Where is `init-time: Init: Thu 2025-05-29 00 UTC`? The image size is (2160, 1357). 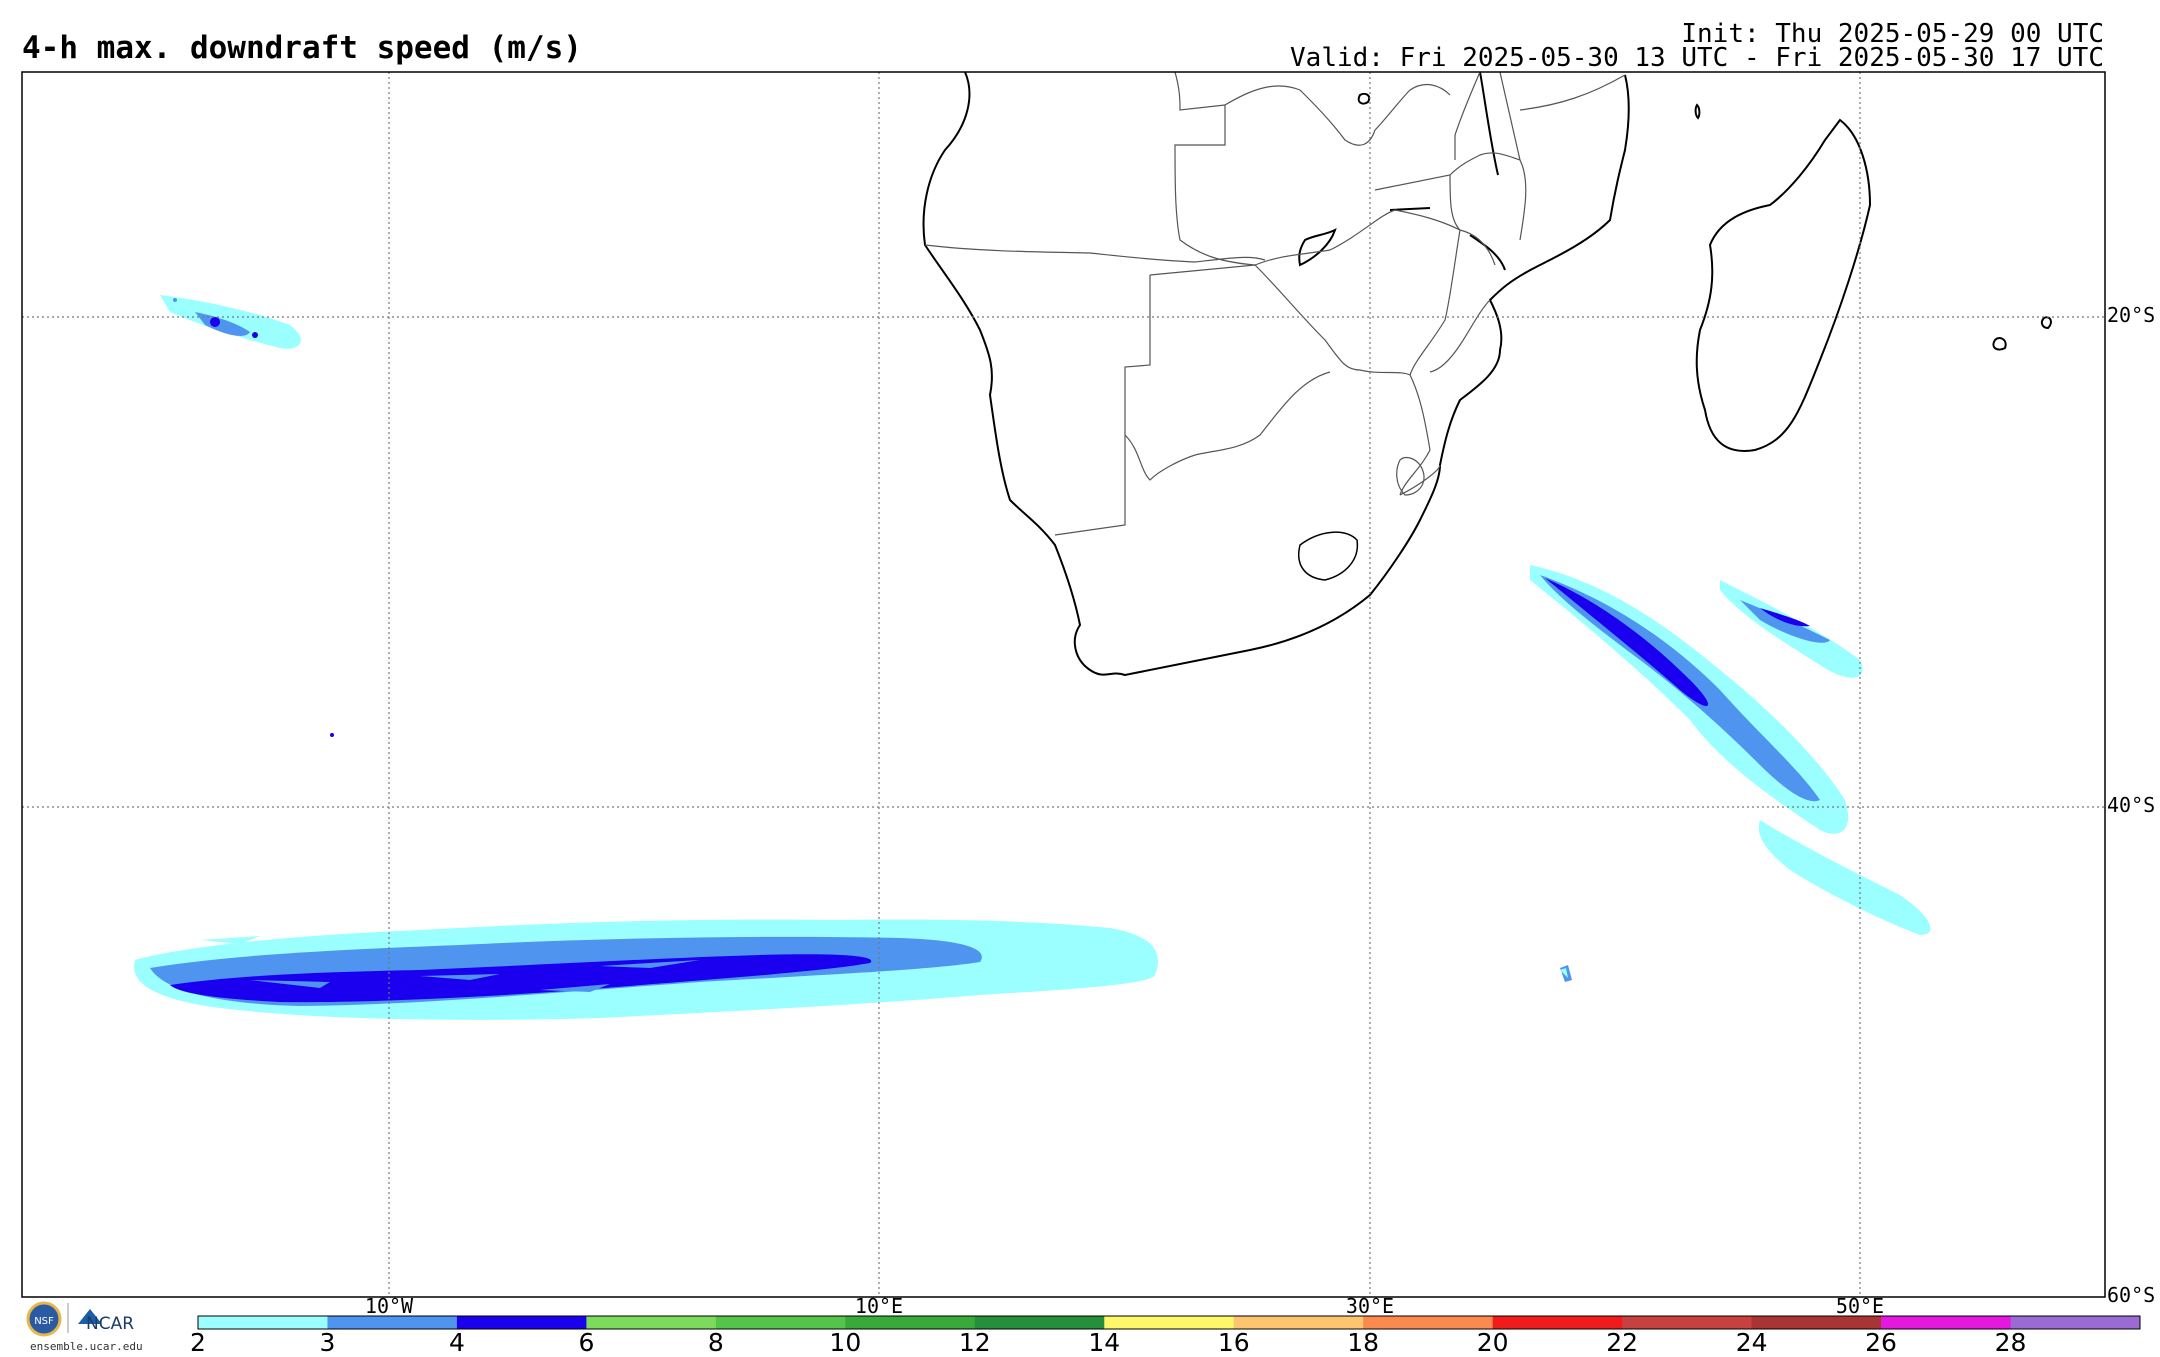
init-time: Init: Thu 2025-05-29 00 UTC is located at coordinates (1892, 34).